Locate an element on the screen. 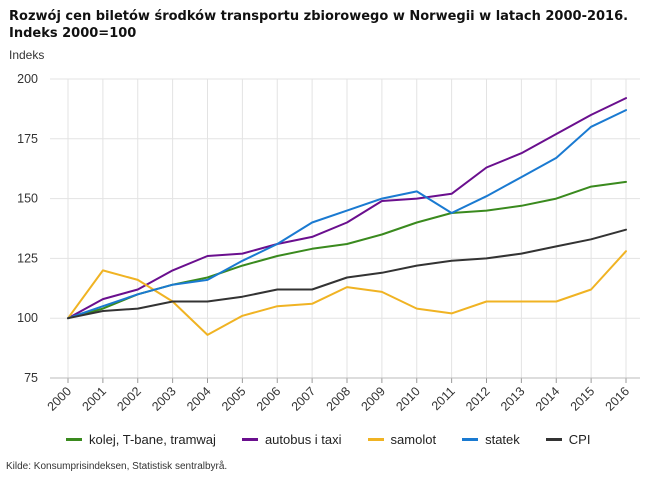  legend-label: autobus i taxi is located at coordinates (303, 439).